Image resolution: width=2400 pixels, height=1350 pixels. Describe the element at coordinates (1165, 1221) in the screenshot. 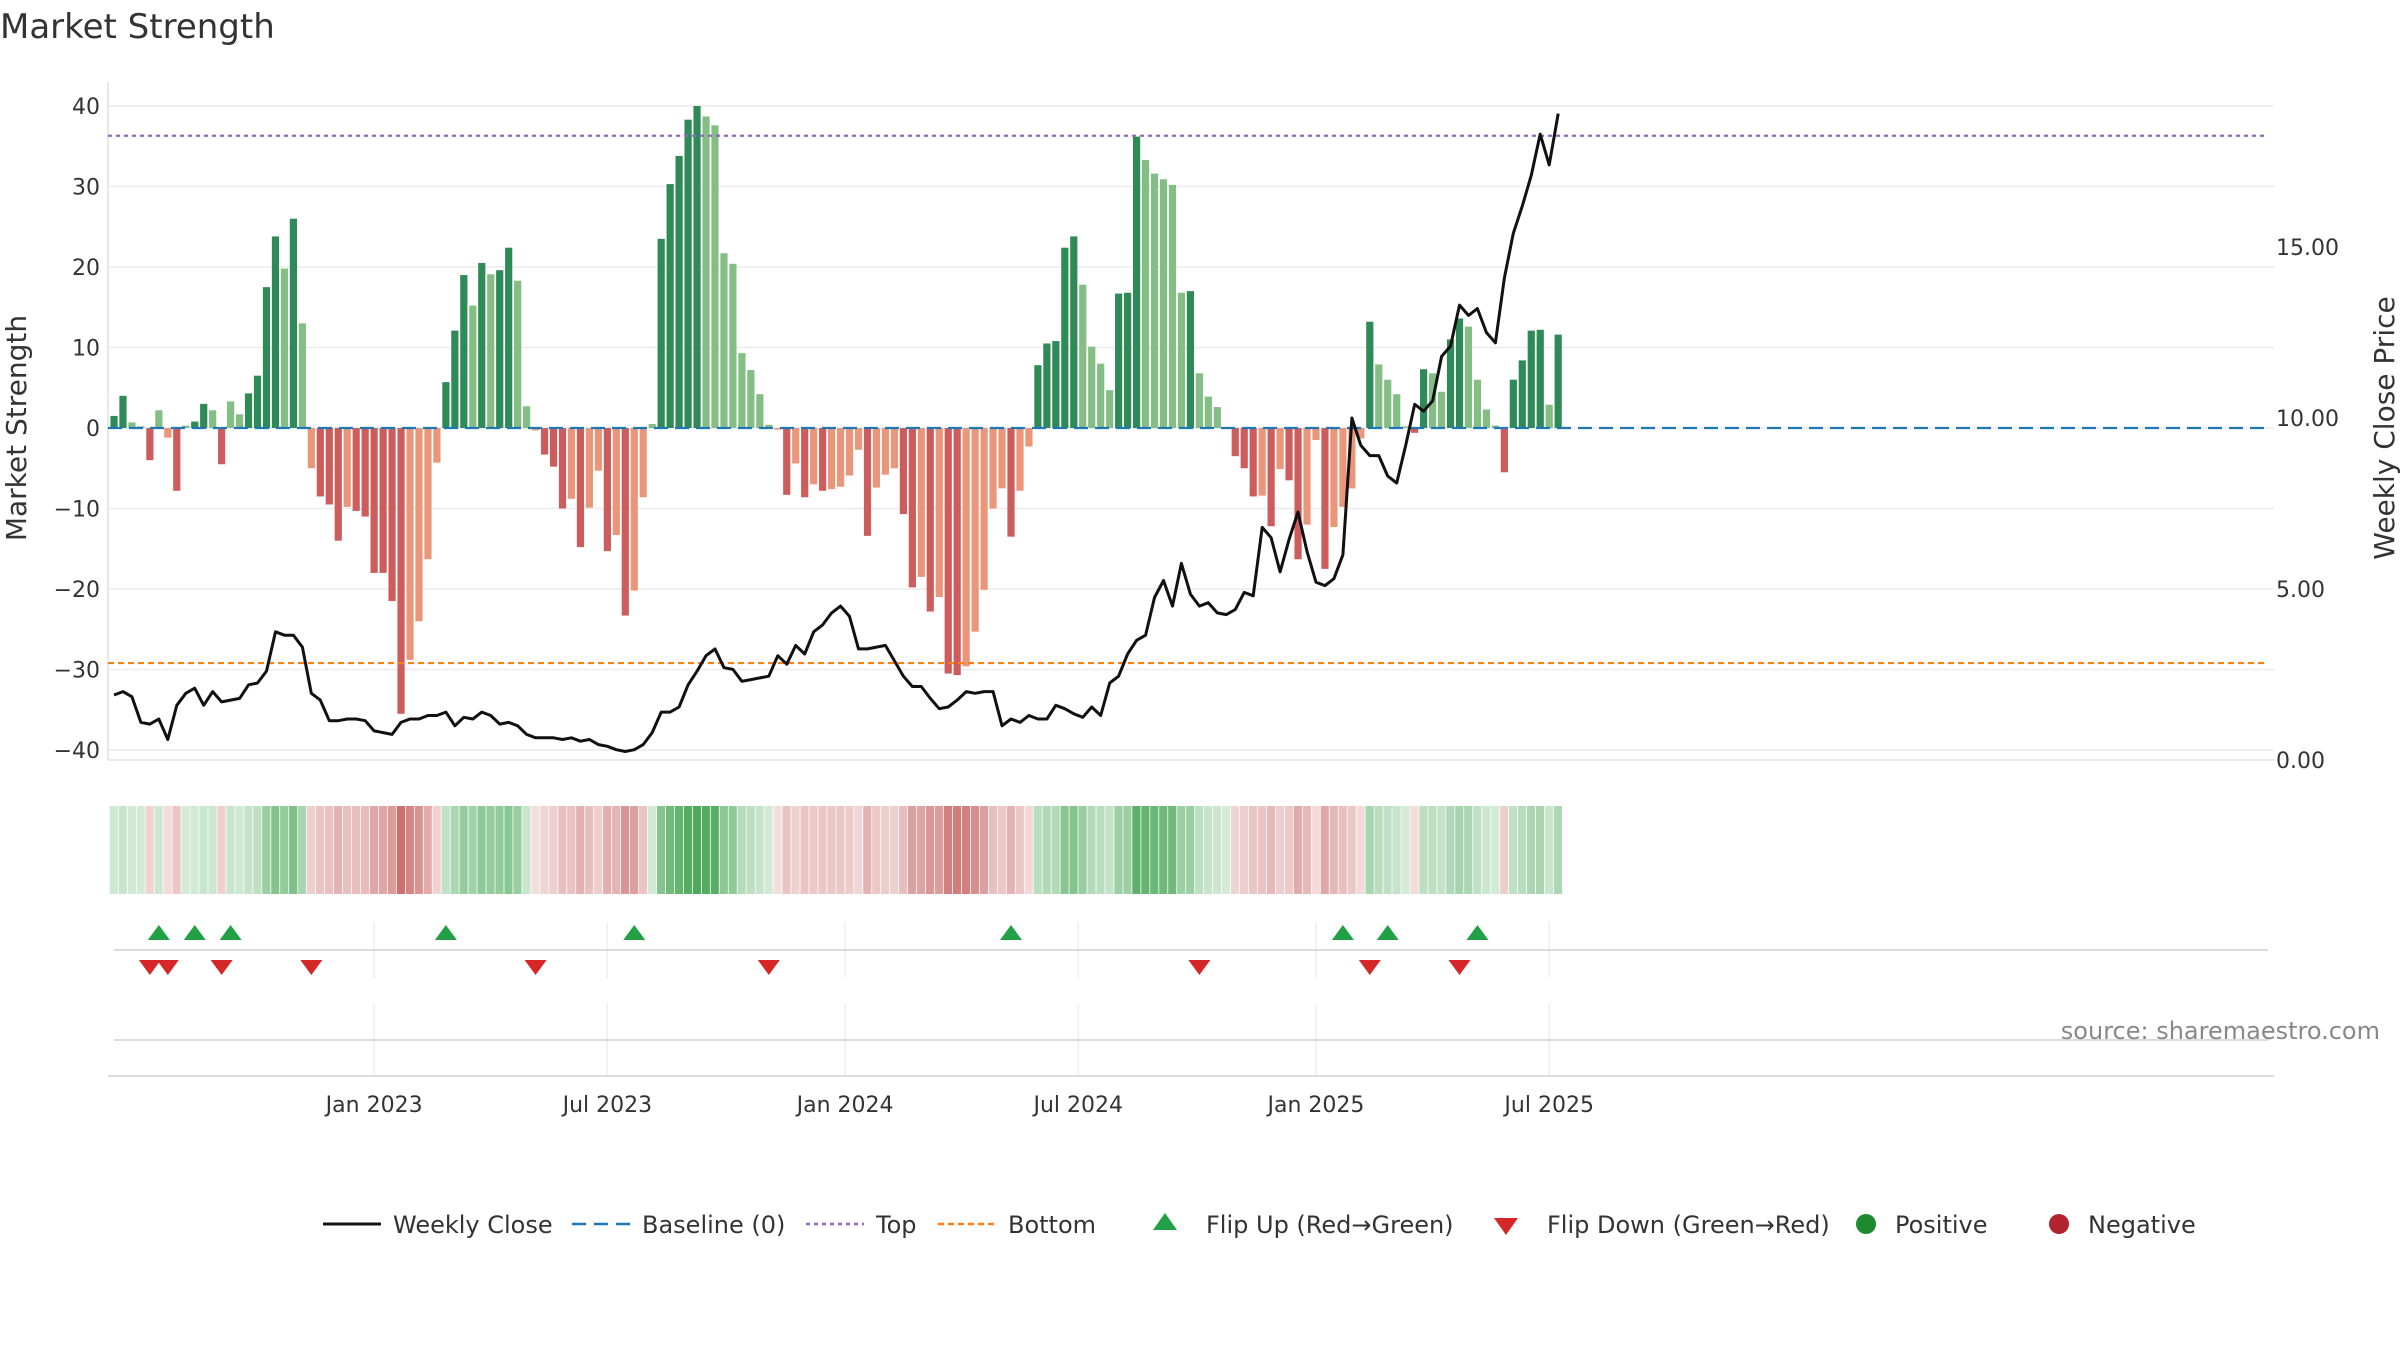

I see `legend-symbol-flip-up` at that location.